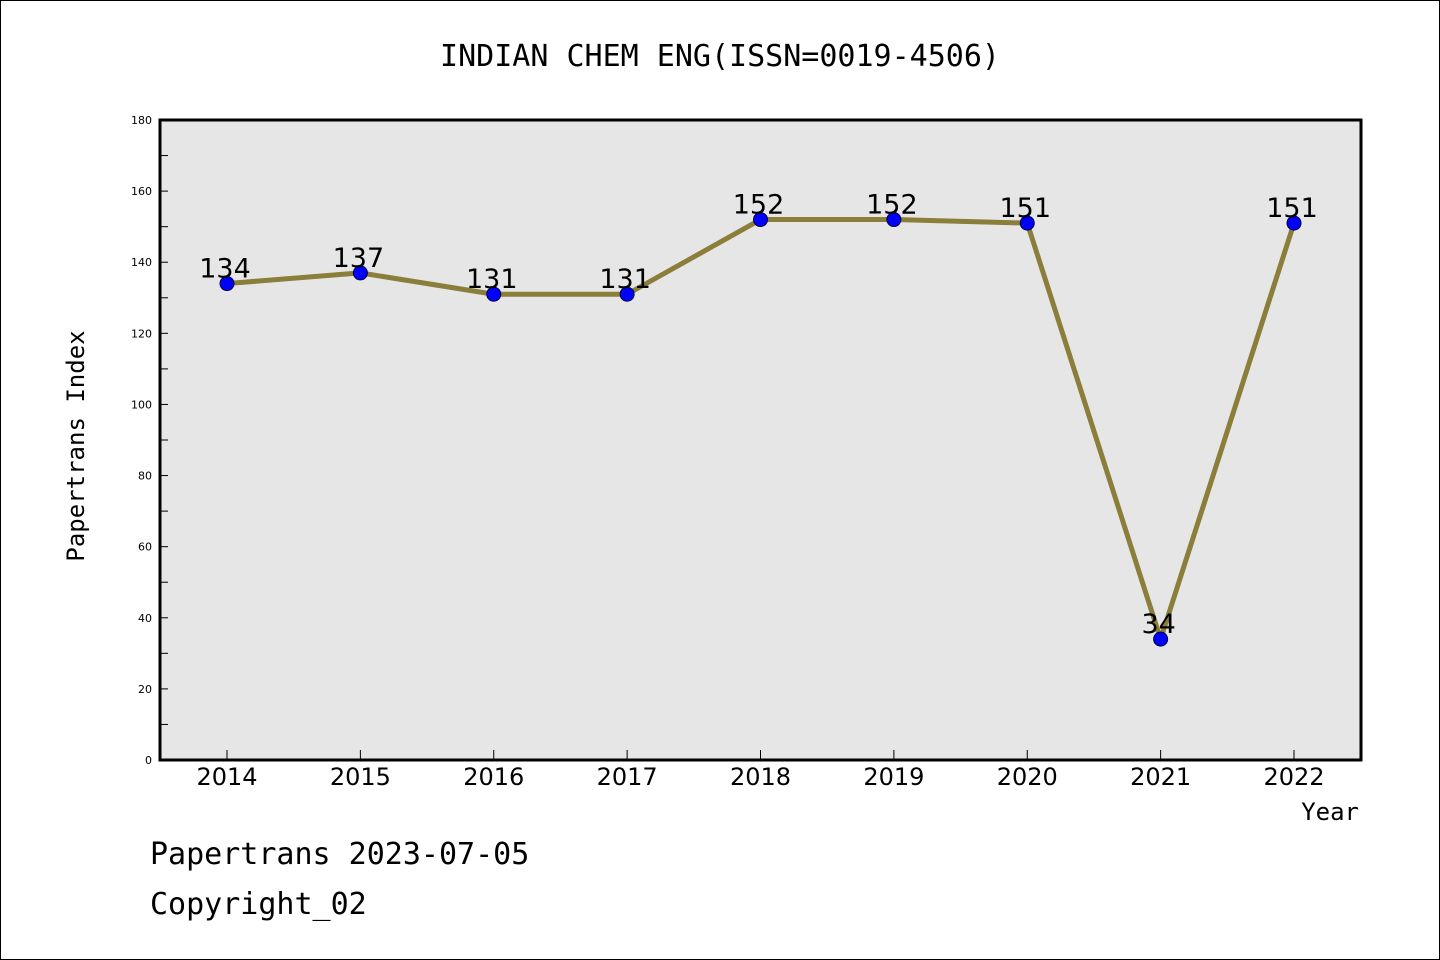 This screenshot has width=1440, height=960. What do you see at coordinates (1330, 812) in the screenshot?
I see `x-axis-label: Year` at bounding box center [1330, 812].